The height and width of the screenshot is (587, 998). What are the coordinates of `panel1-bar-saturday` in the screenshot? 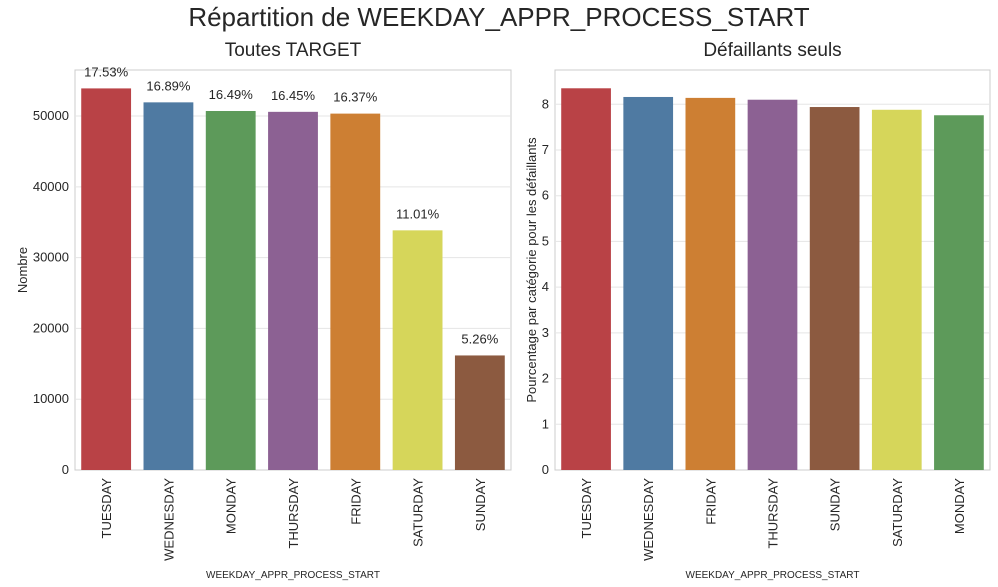 It's located at (417, 350).